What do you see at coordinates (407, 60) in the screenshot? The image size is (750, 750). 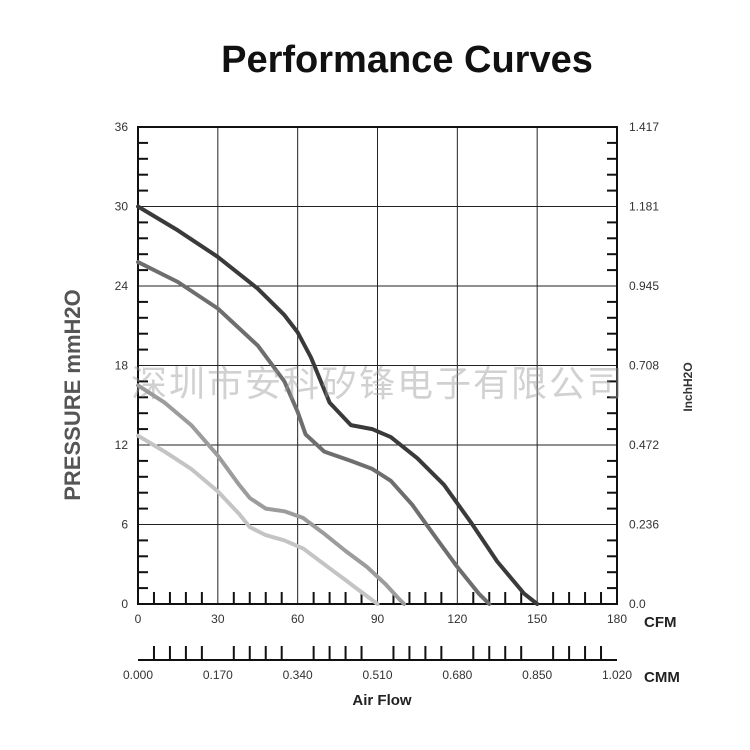 I see `chart-title: Performance Curves` at bounding box center [407, 60].